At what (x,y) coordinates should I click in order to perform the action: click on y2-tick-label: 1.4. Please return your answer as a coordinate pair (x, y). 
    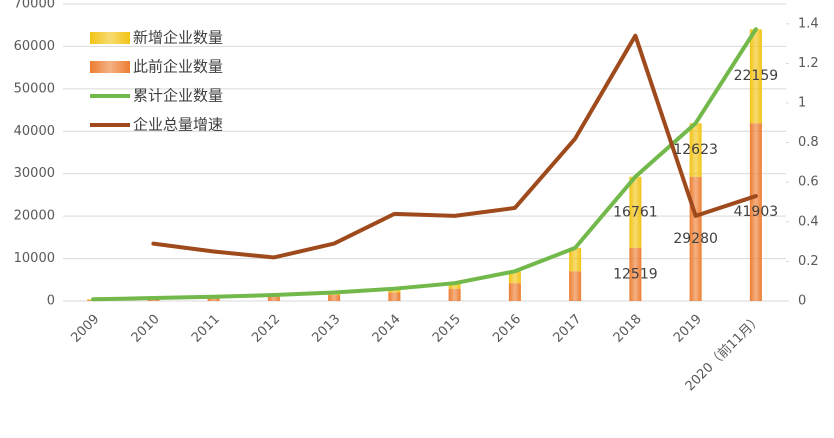
    Looking at the image, I should click on (808, 23).